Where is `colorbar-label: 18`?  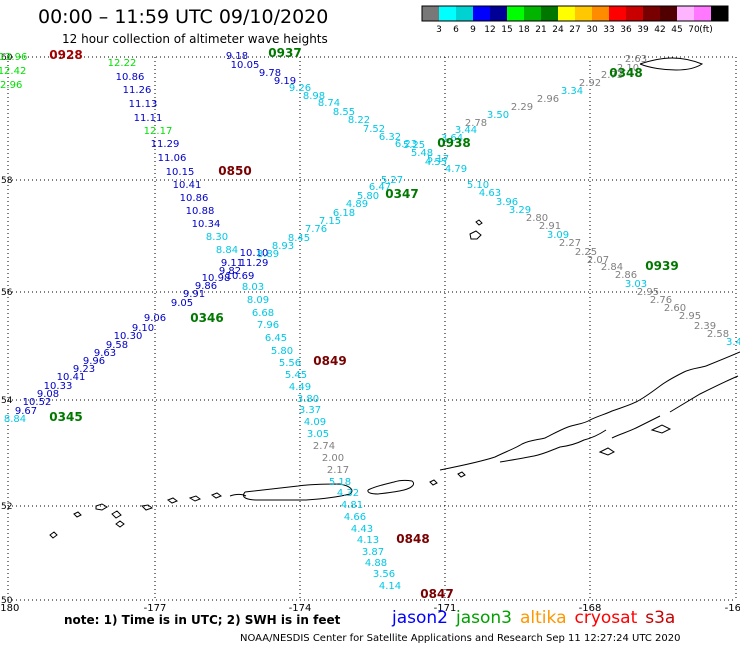
colorbar-label: 18 is located at coordinates (524, 30).